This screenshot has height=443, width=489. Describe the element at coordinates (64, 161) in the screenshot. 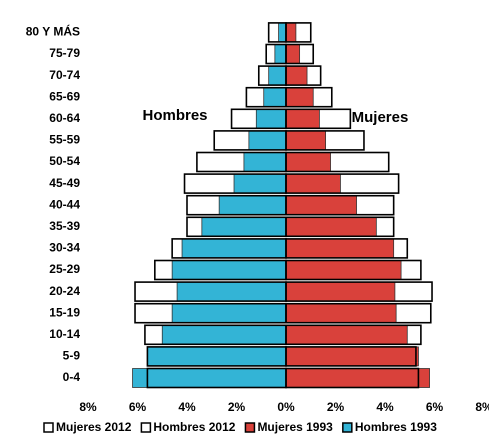

I see `y-tick-label: 50-54` at that location.